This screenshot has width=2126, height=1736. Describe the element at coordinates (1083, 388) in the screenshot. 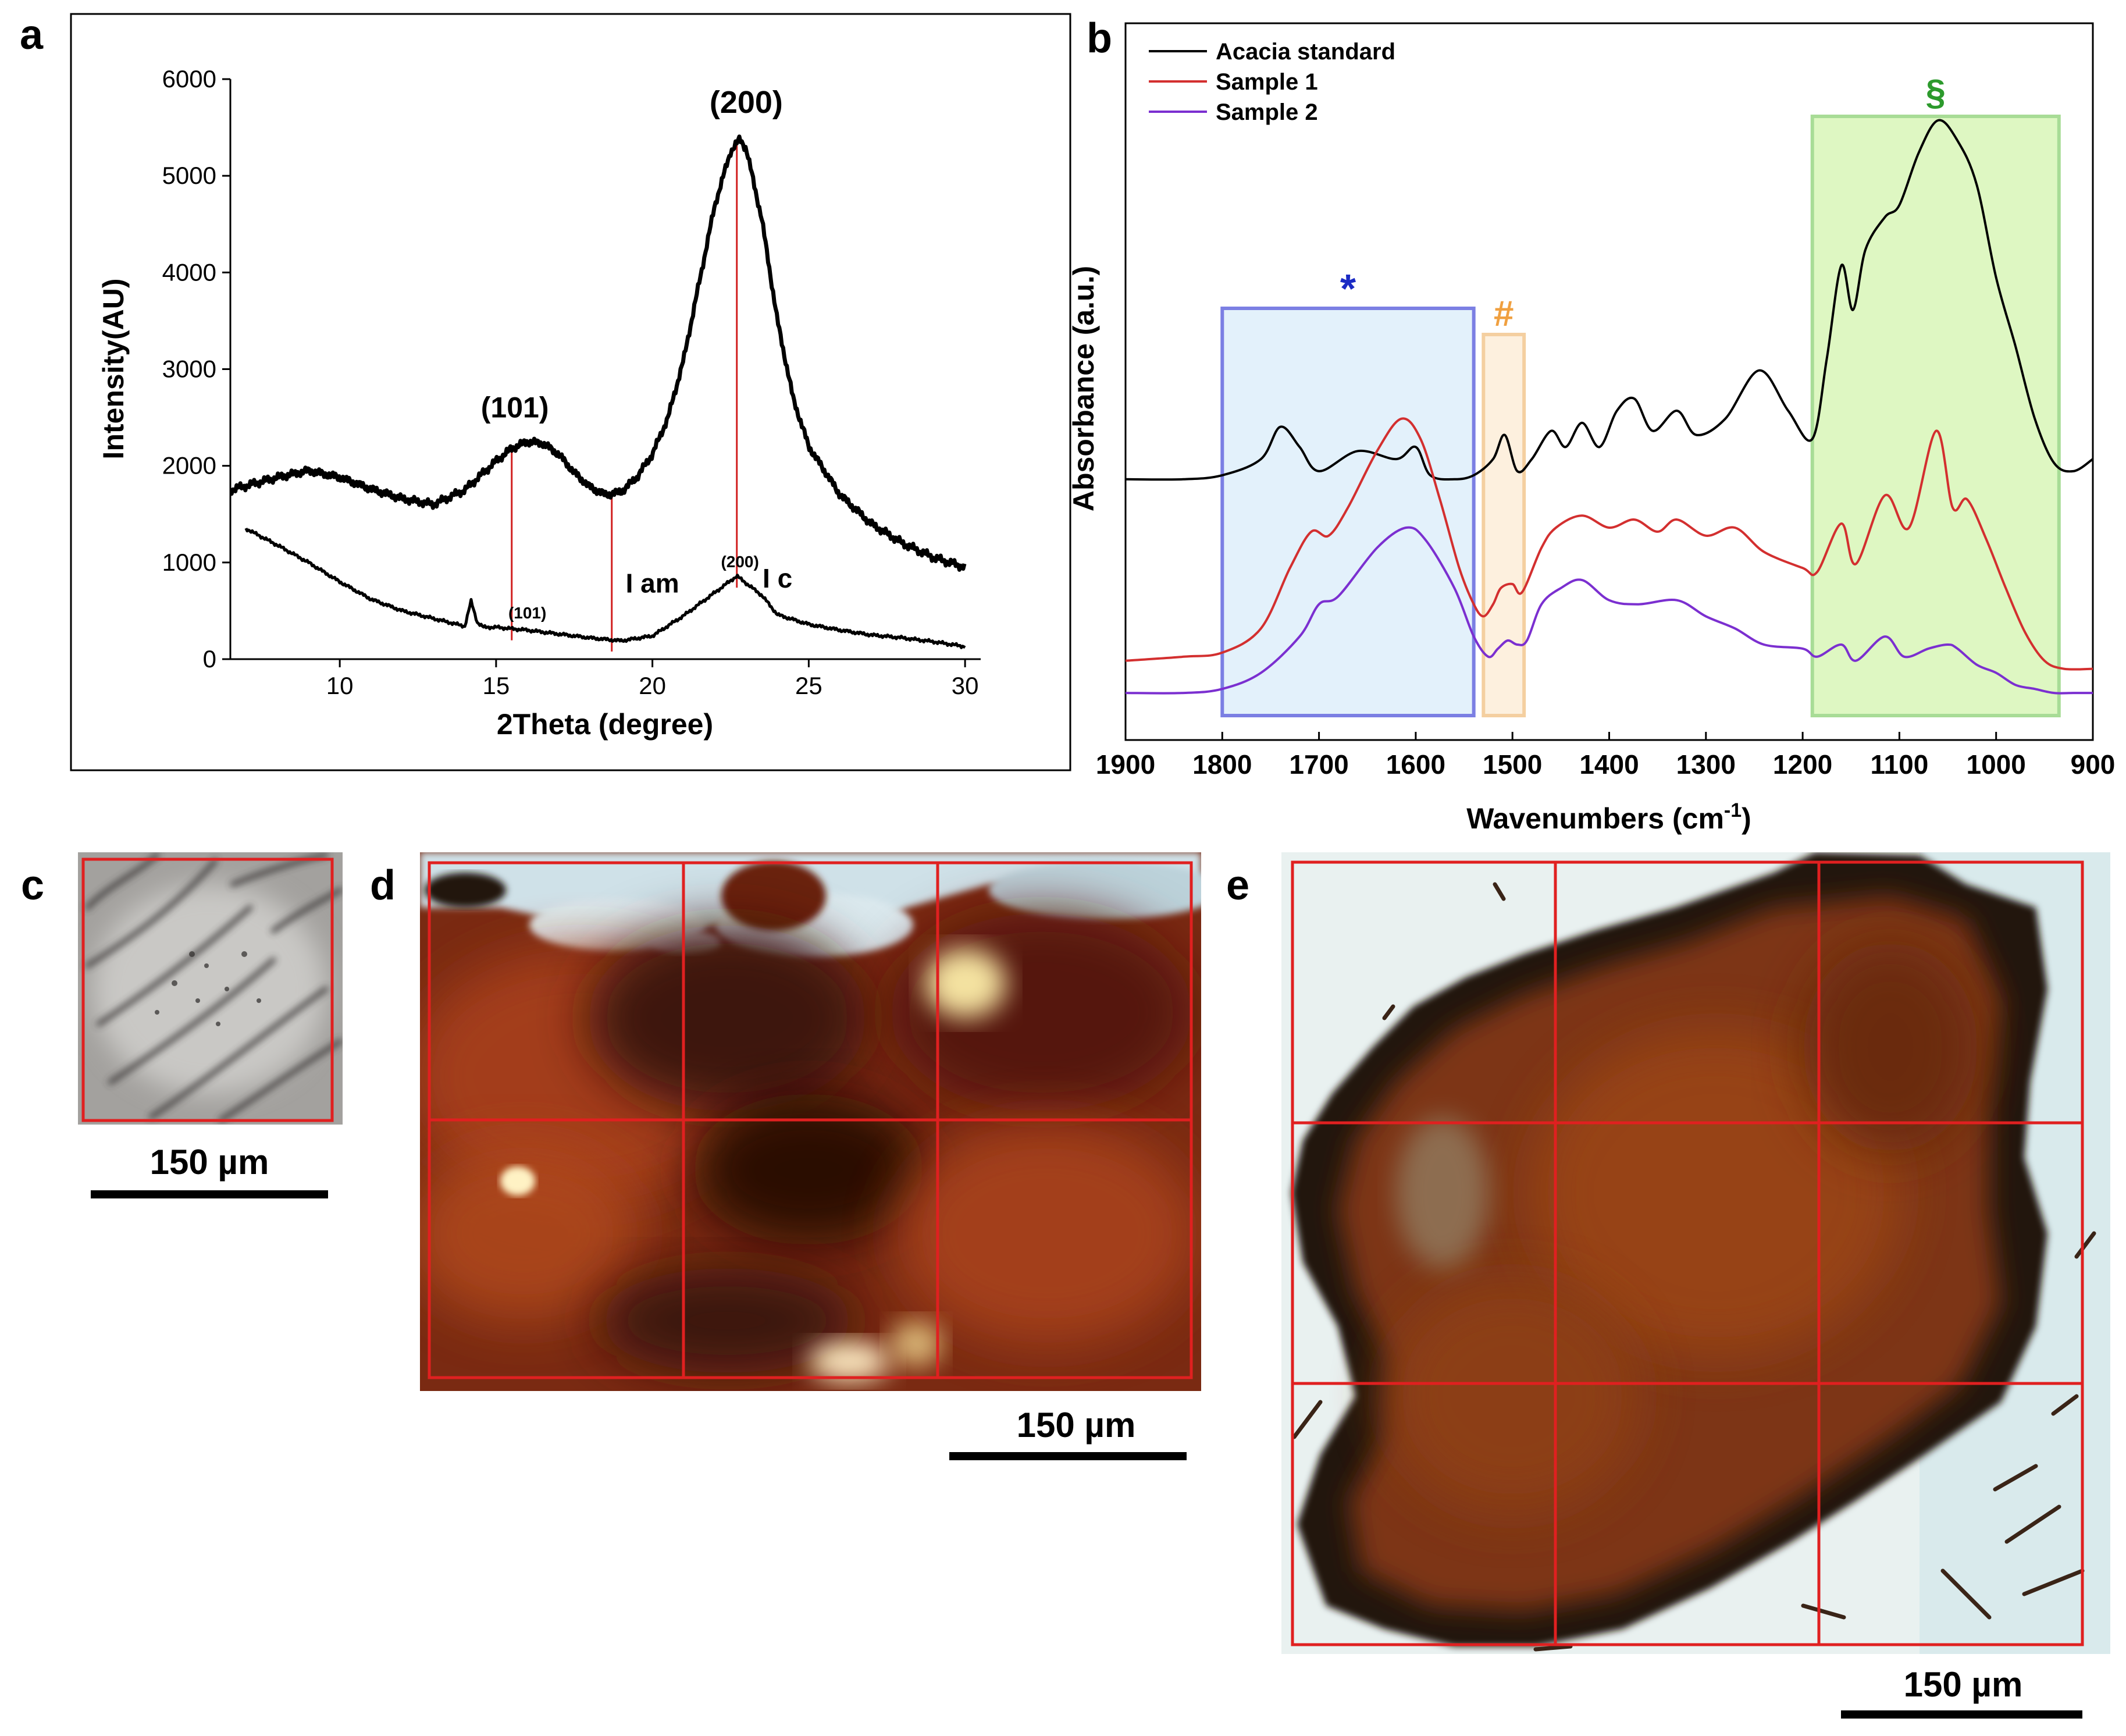

I see `ftir-y-label: Absorbance (a.u.)` at that location.